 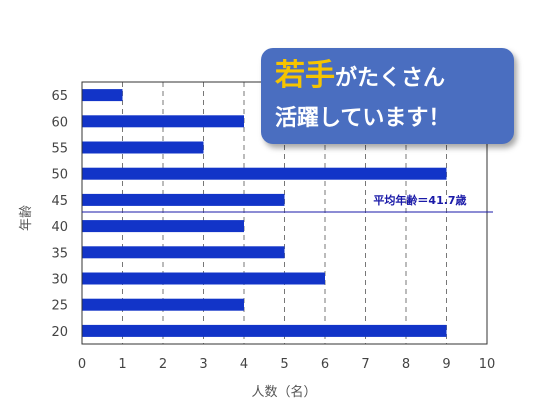 What do you see at coordinates (59, 306) in the screenshot?
I see `y-tick-label: 25` at bounding box center [59, 306].